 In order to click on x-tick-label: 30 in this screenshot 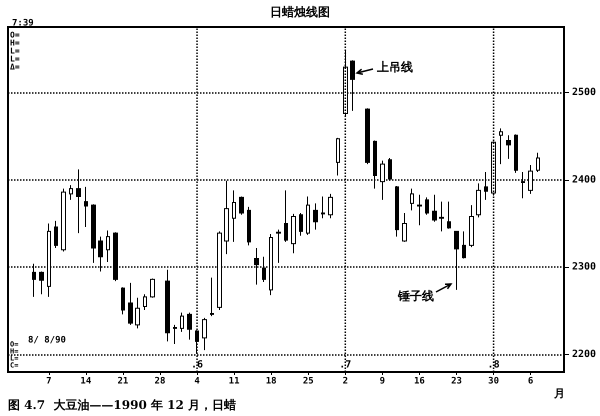, I will do `click(493, 381)`.